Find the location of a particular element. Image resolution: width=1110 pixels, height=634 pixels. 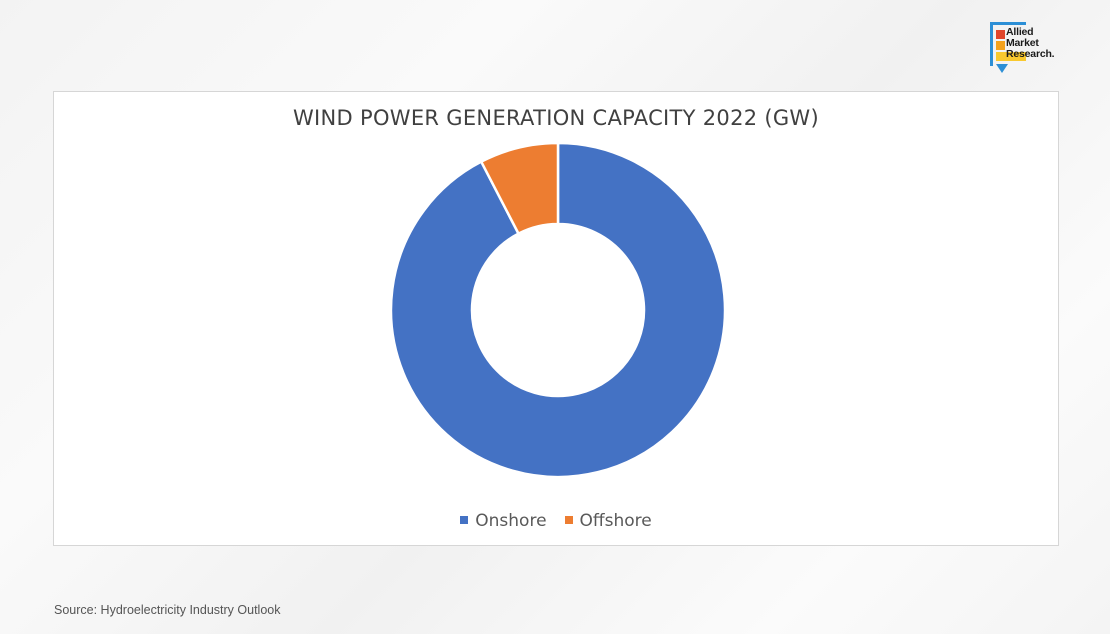

chart-title: WIND POWER GENERATION CAPACITY 2022 (GW) is located at coordinates (555, 118).